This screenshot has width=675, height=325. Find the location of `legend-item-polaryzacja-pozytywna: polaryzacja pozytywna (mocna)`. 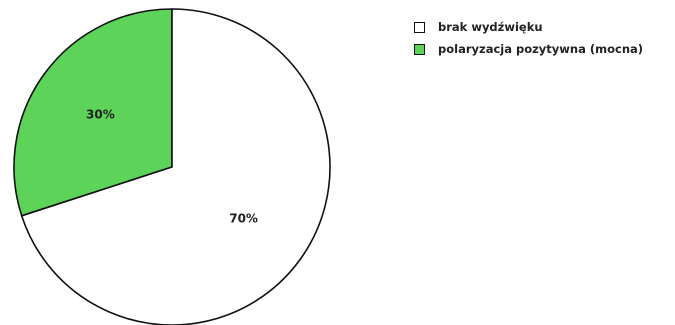

legend-item-polaryzacja-pozytywna: polaryzacja pozytywna (mocna) is located at coordinates (528, 49).